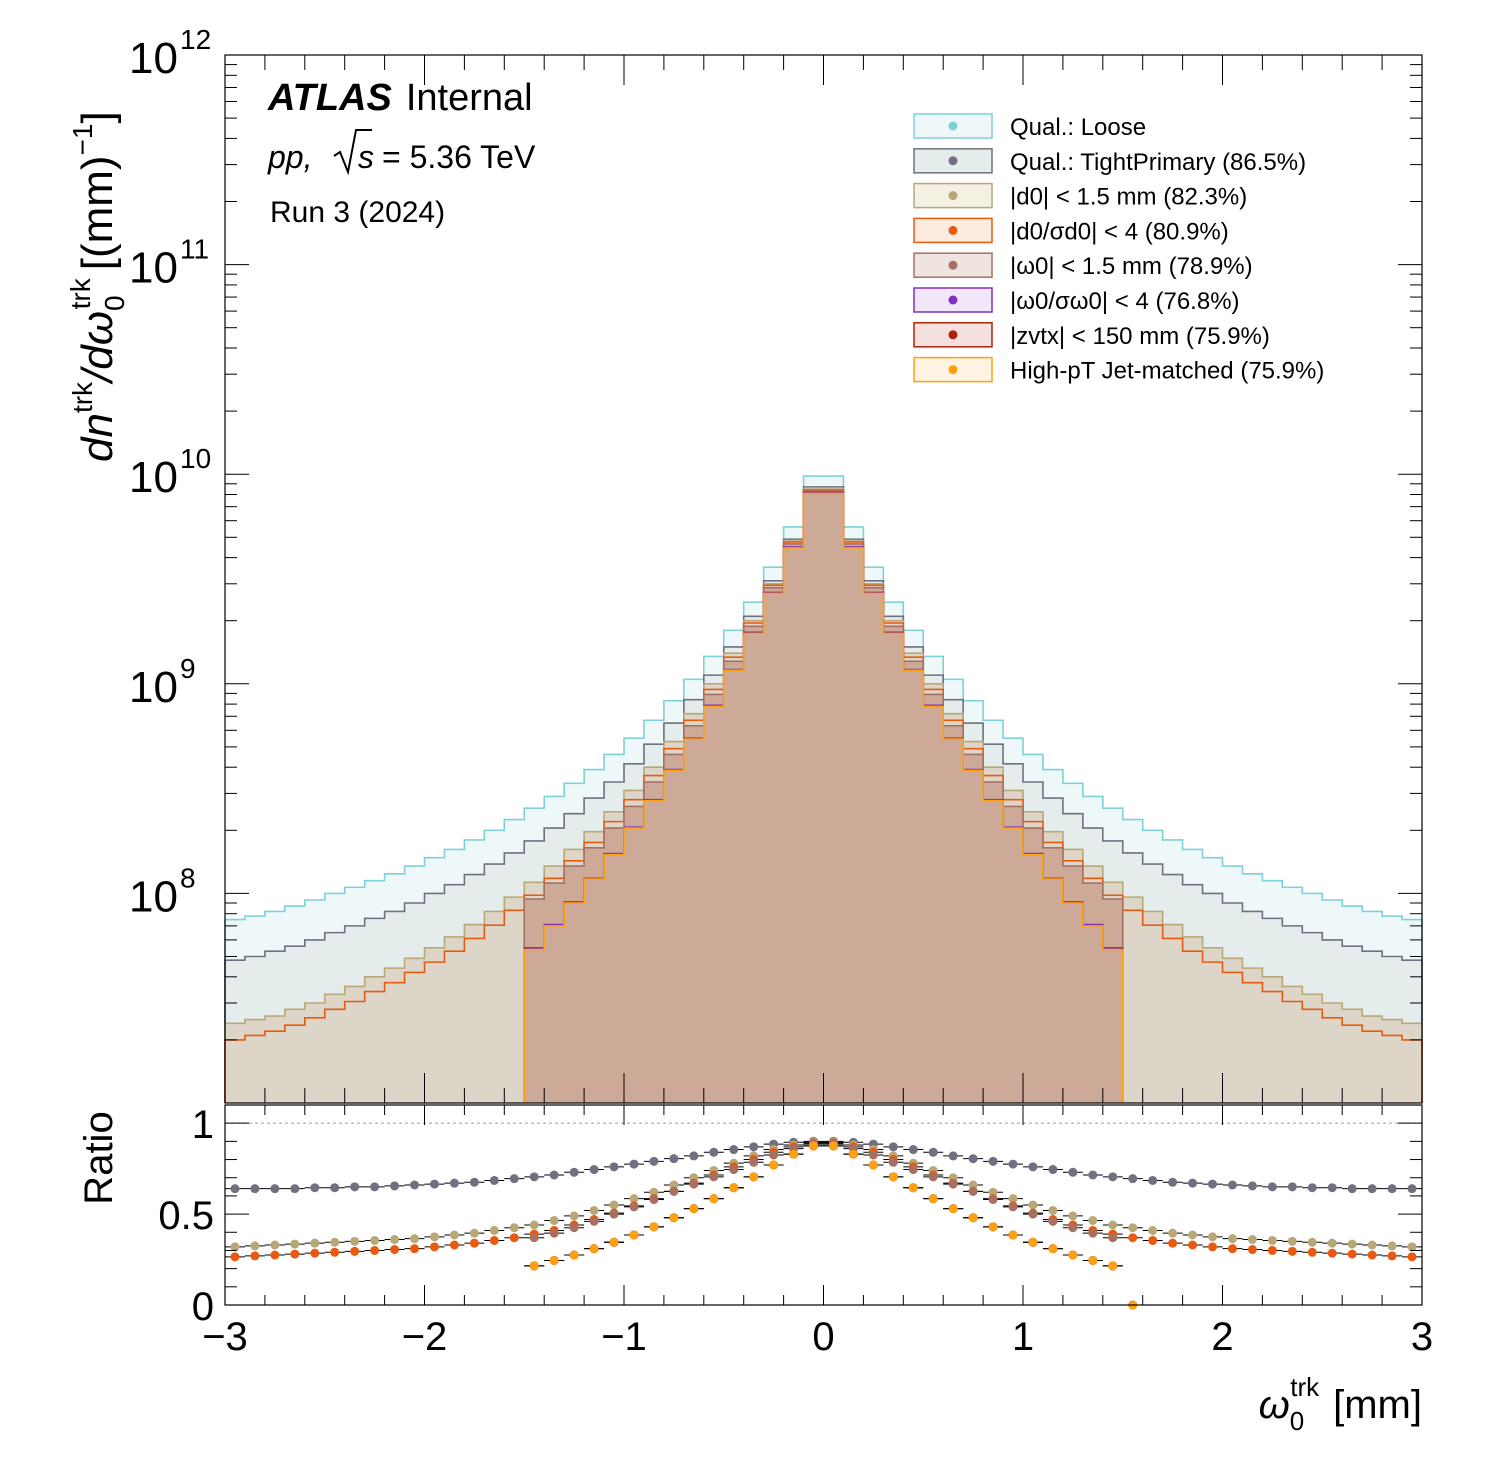 The width and height of the screenshot is (1496, 1472). I want to click on svg-text: = 5.36 TeV, so click(459, 157).